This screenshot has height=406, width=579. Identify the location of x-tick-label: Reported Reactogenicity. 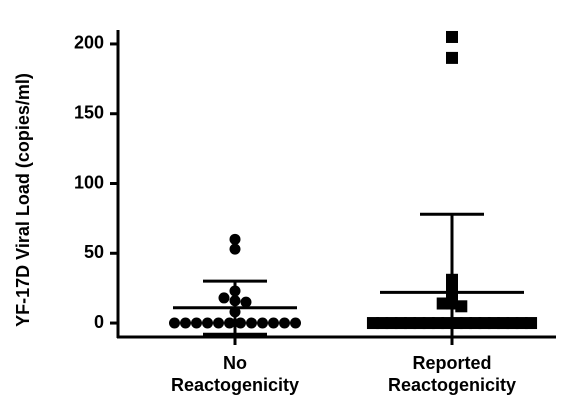
(452, 374).